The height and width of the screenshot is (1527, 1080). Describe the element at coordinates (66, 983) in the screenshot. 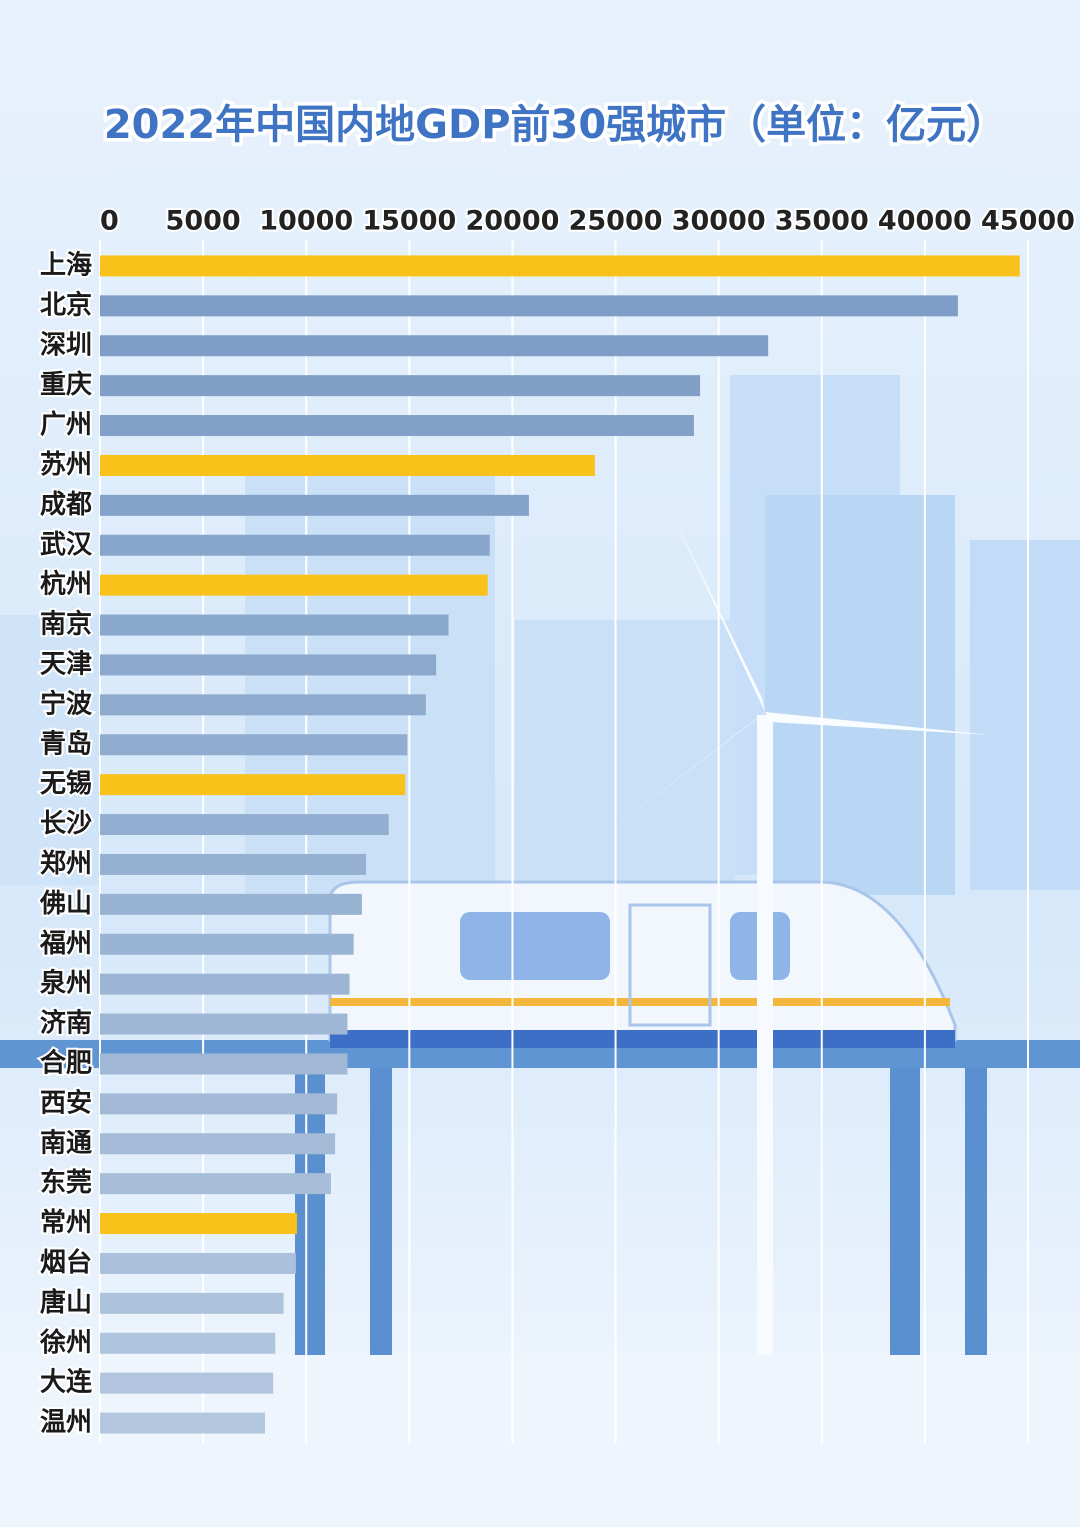

I see `y-tick-label: 泉州` at that location.